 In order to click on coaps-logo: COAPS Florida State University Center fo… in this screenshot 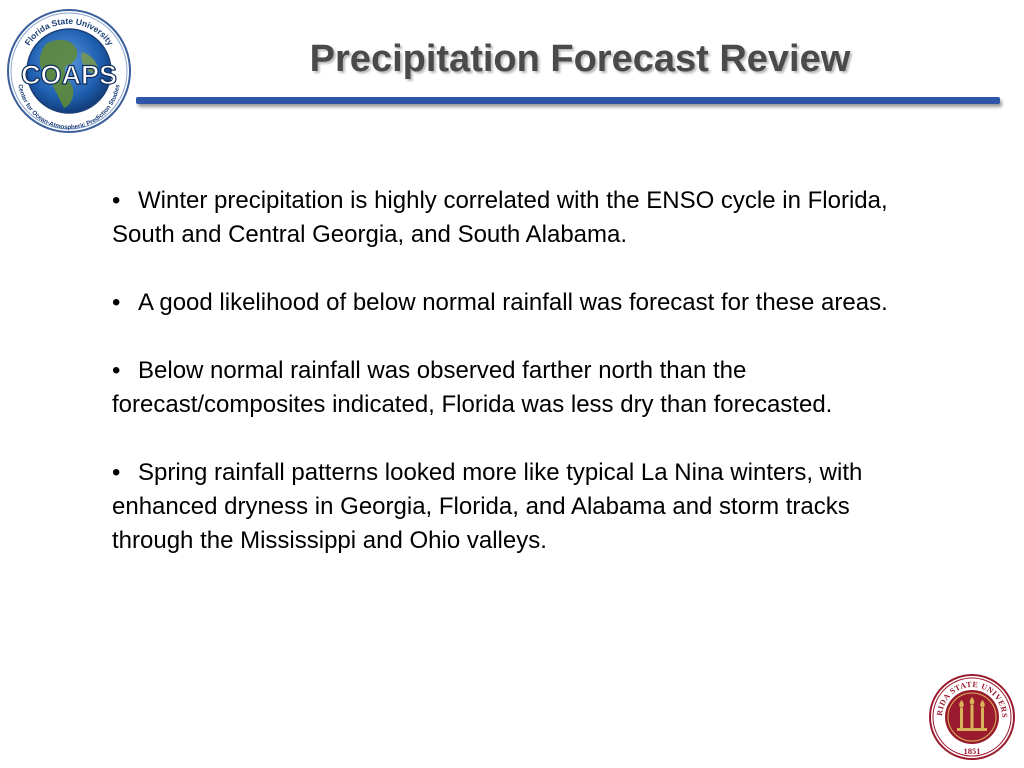, I will do `click(69, 71)`.